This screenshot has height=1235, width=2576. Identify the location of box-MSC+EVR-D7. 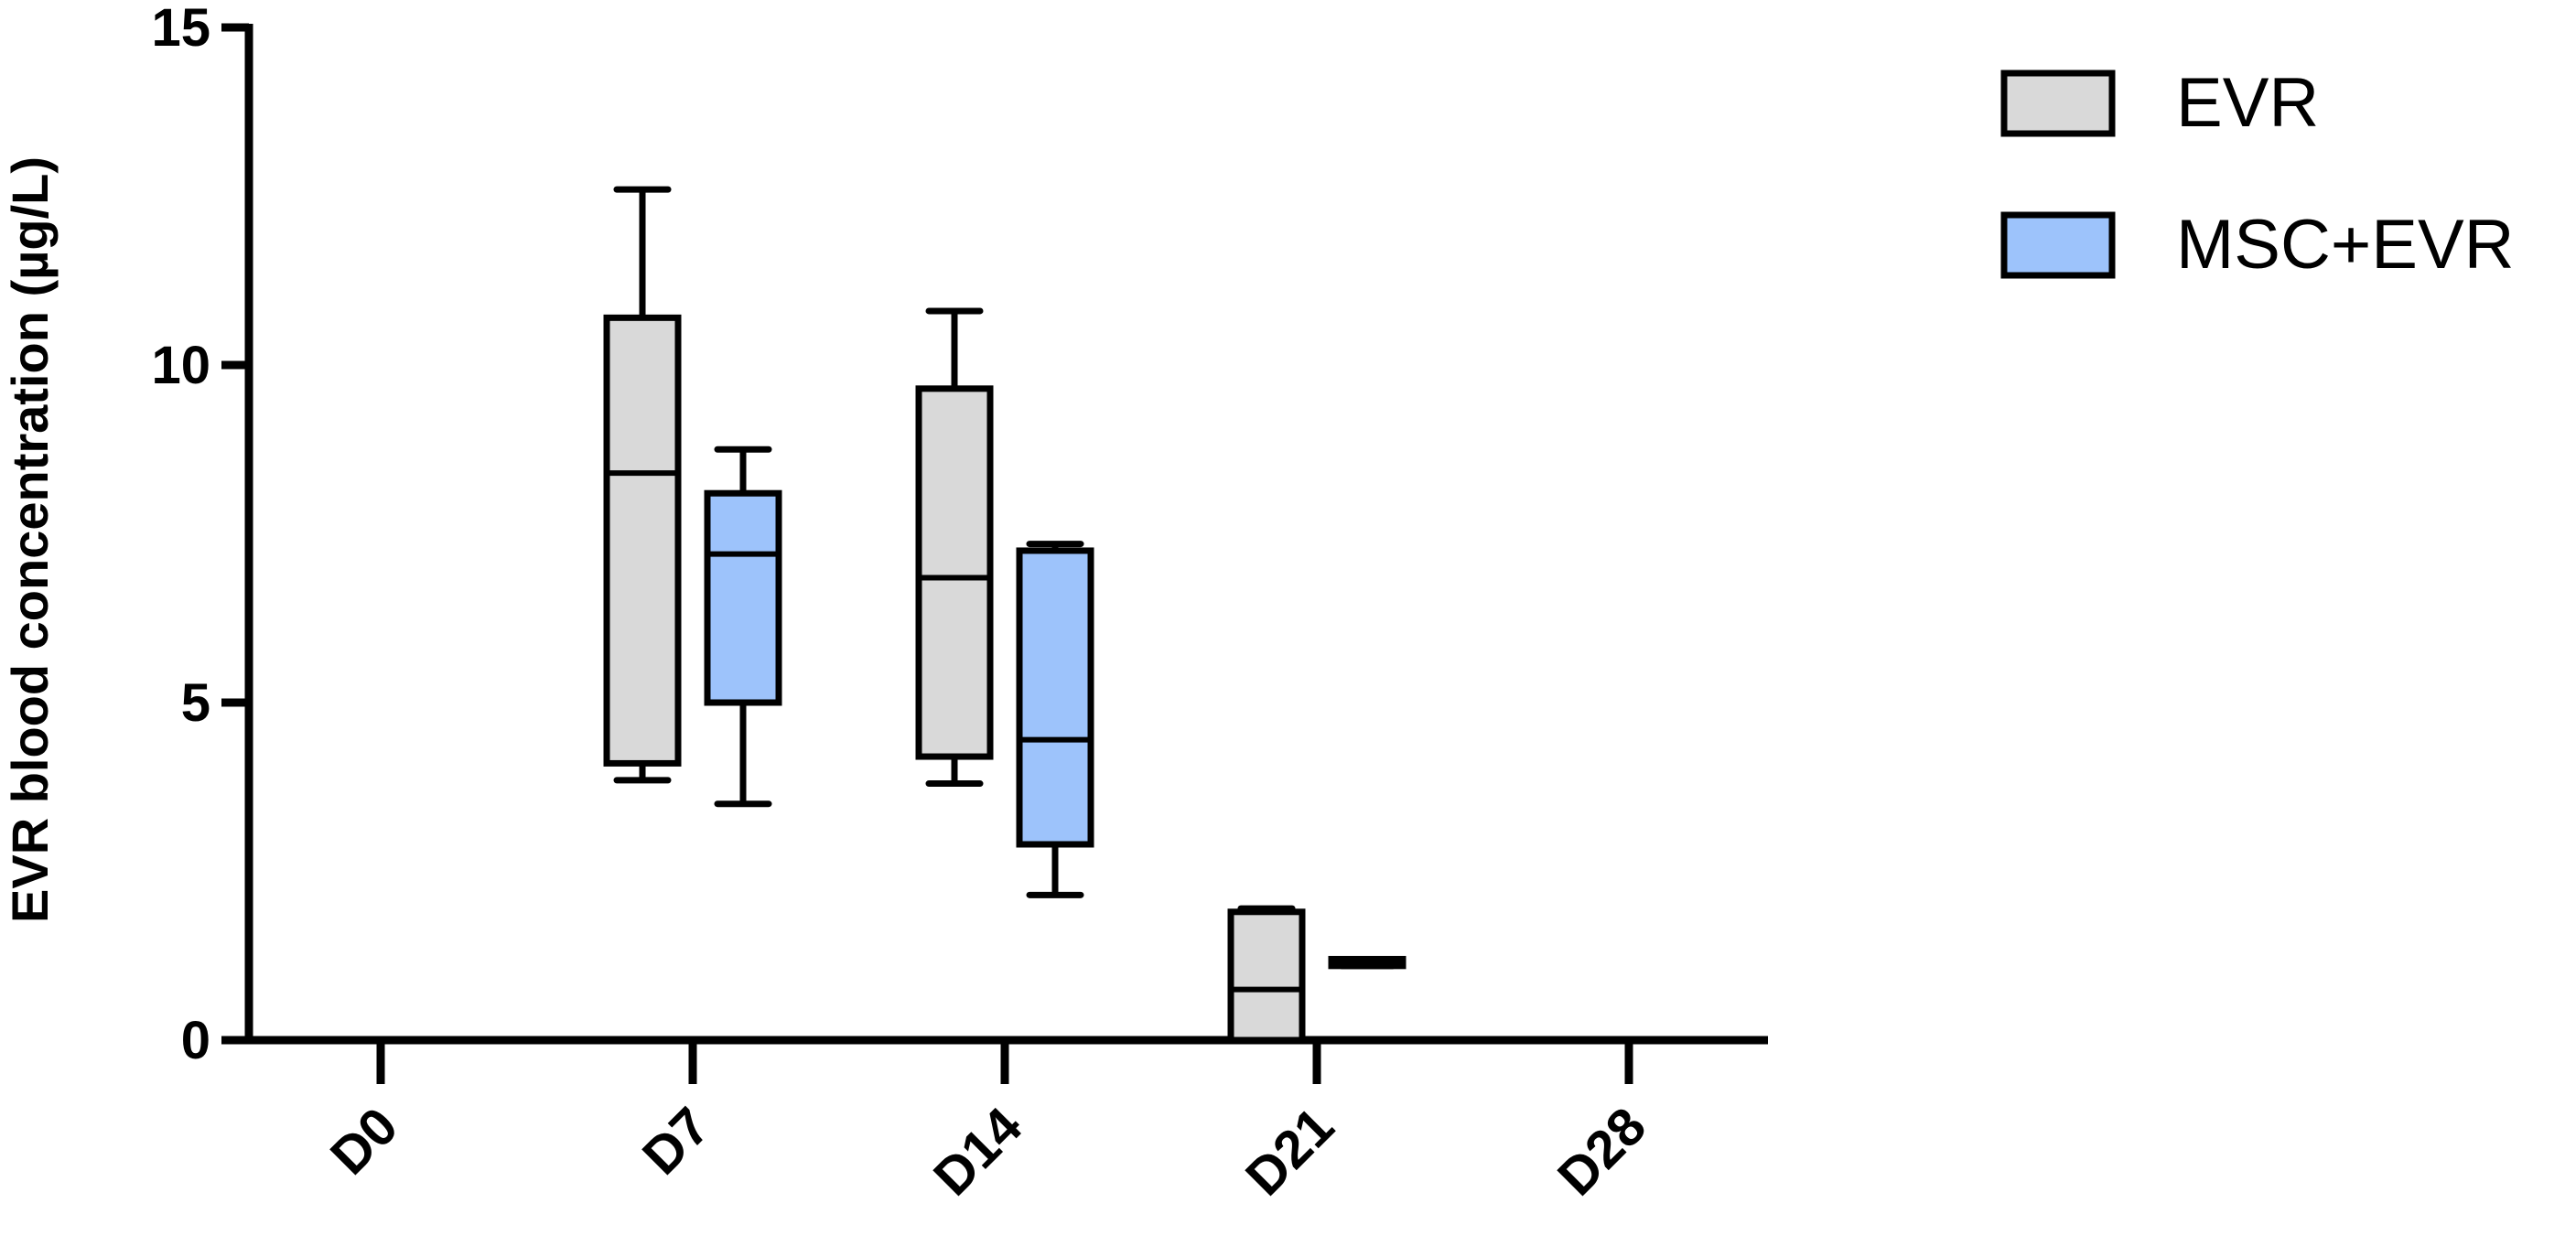
(743, 627).